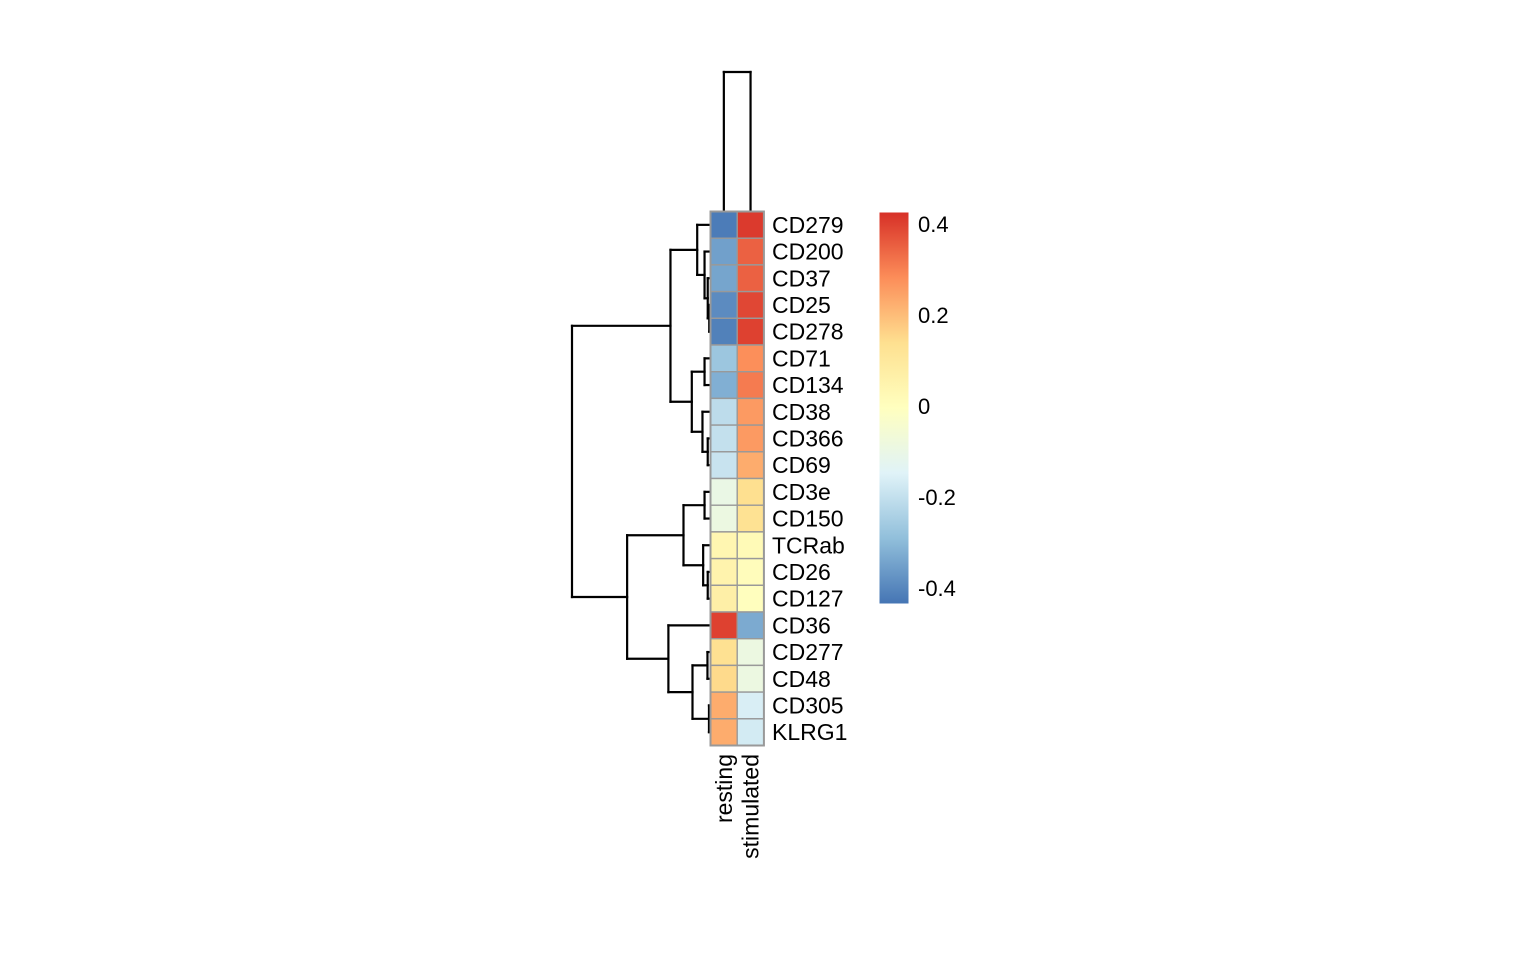  I want to click on row-label: CD134, so click(808, 385).